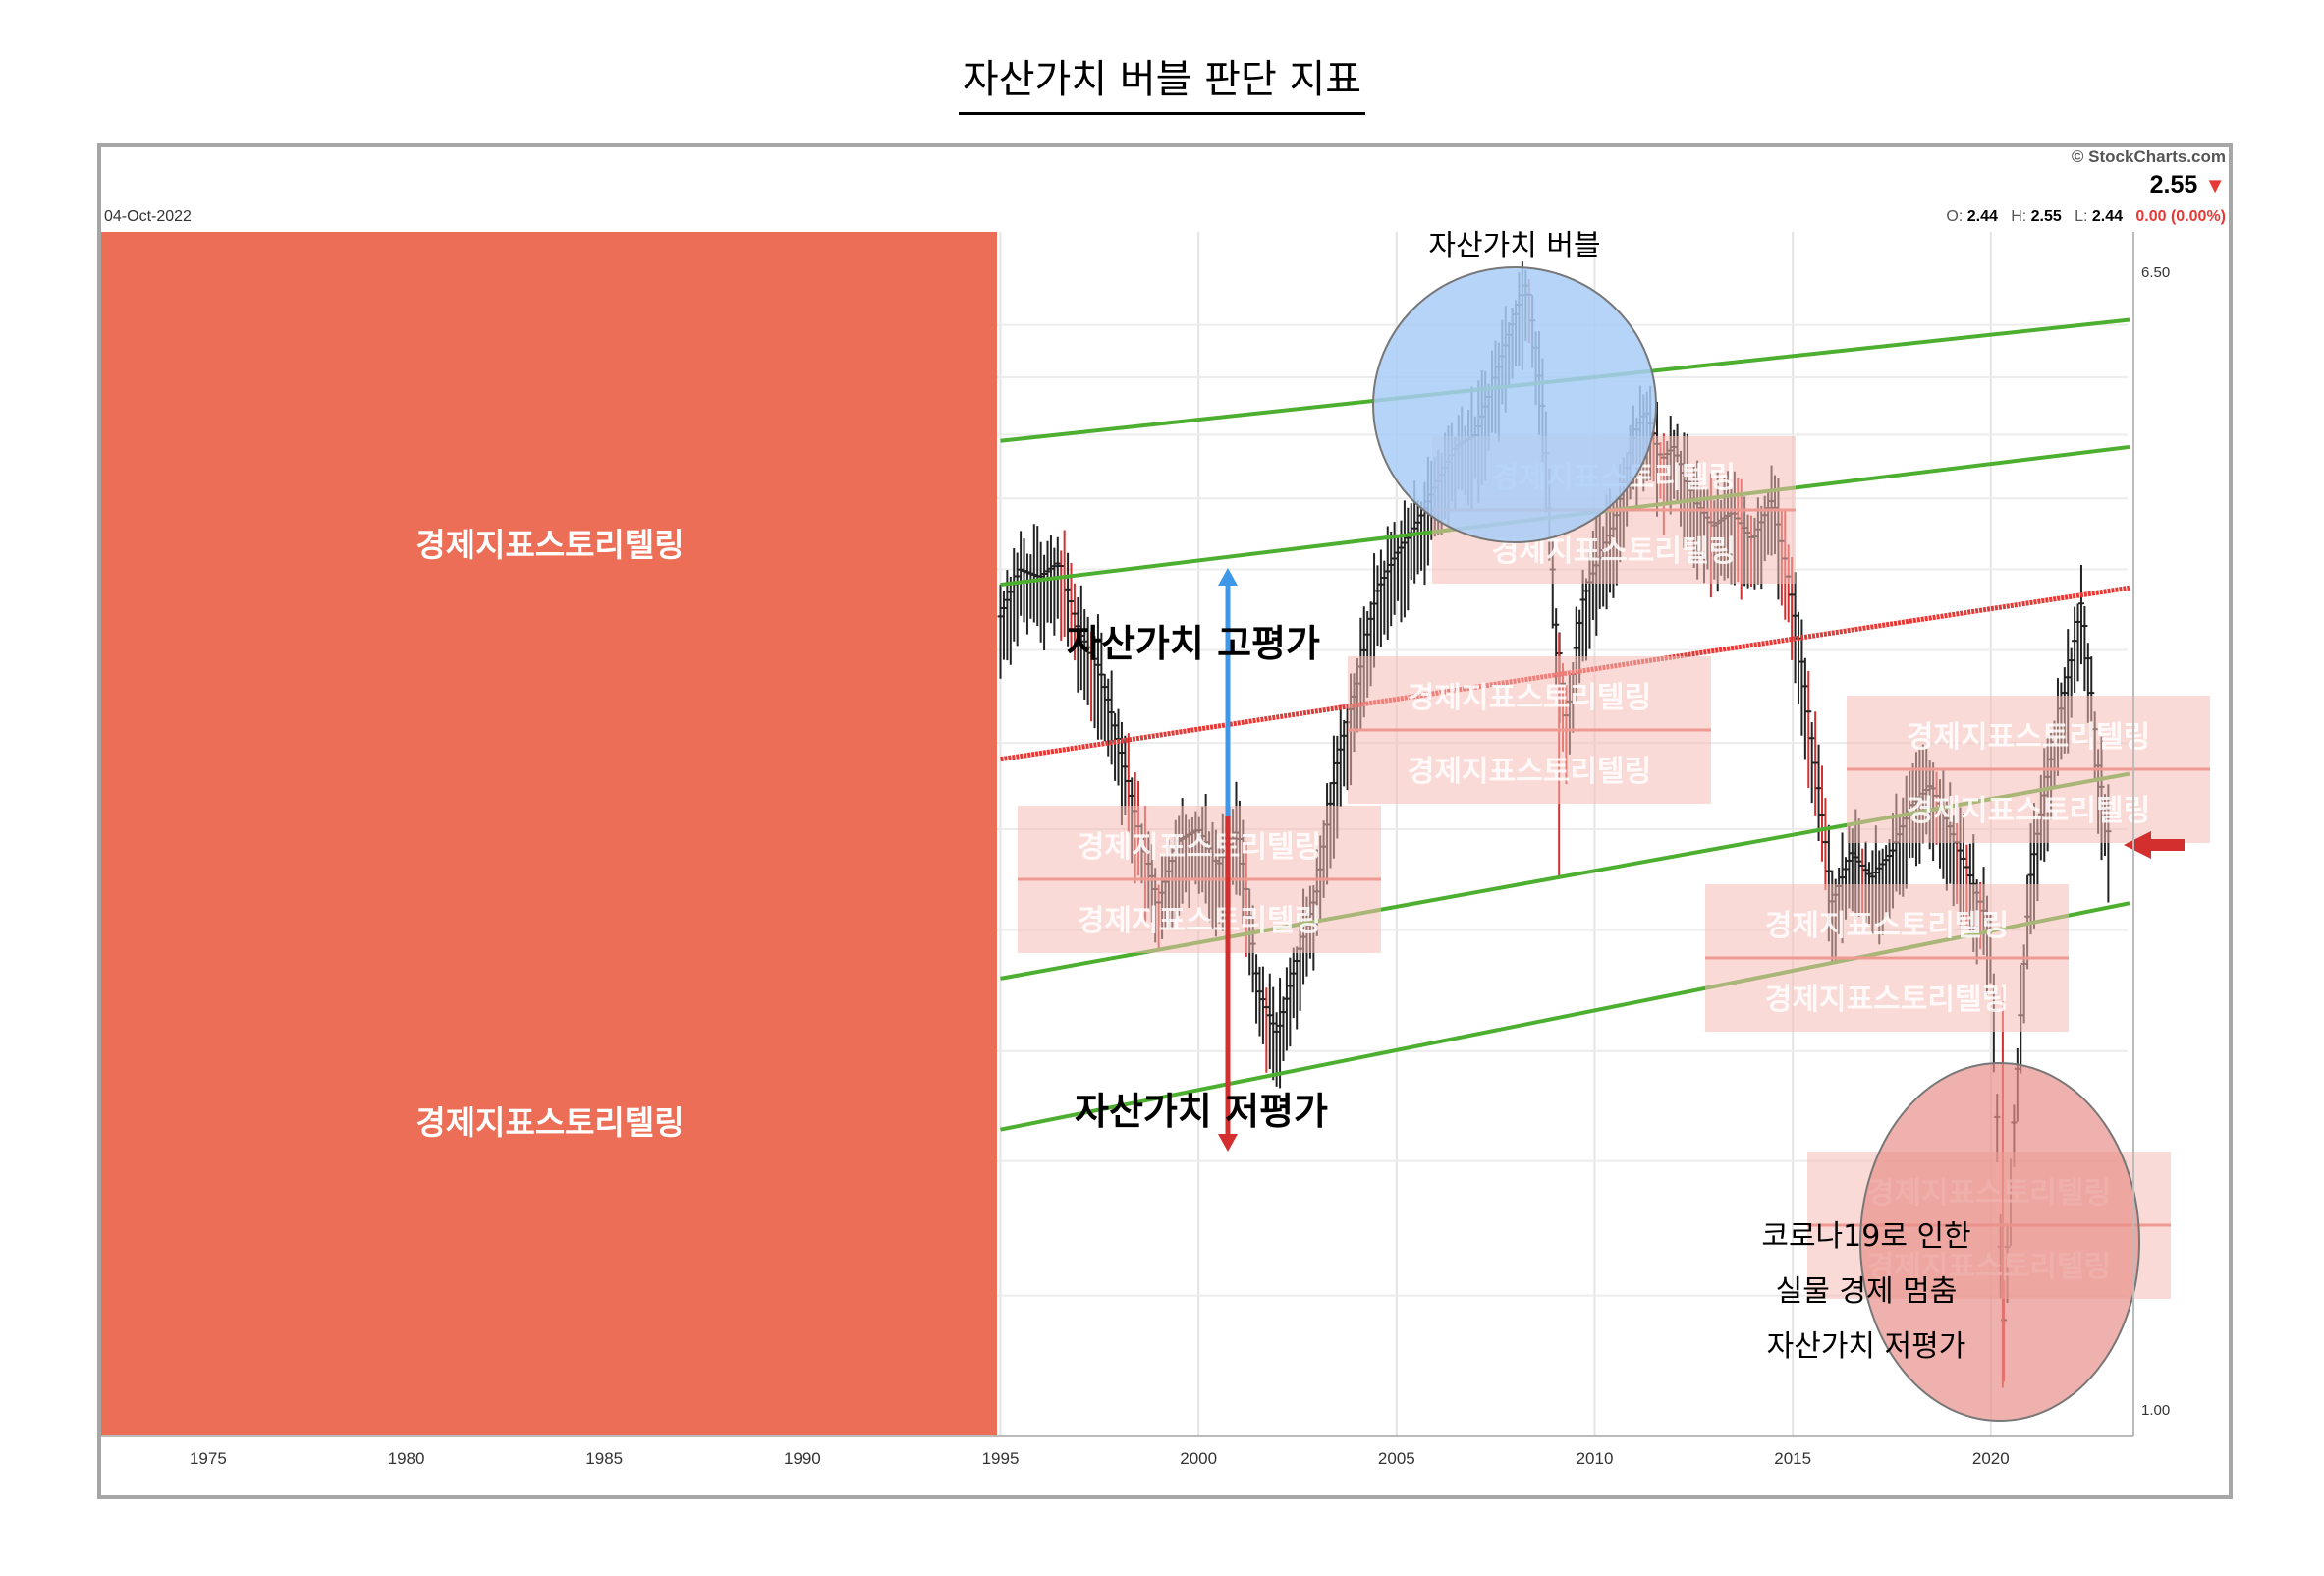 Image resolution: width=2324 pixels, height=1576 pixels. I want to click on x-tick-label: 1975, so click(208, 1458).